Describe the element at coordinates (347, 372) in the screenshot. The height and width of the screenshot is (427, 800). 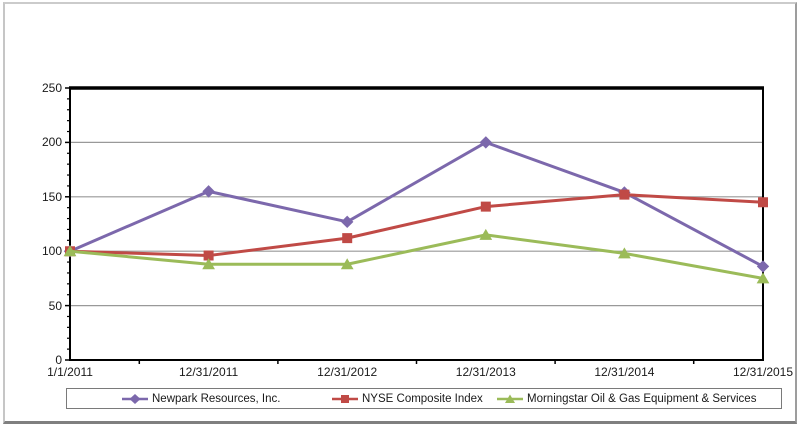
I see `x-axis-tick-label: 12/31/2012` at that location.